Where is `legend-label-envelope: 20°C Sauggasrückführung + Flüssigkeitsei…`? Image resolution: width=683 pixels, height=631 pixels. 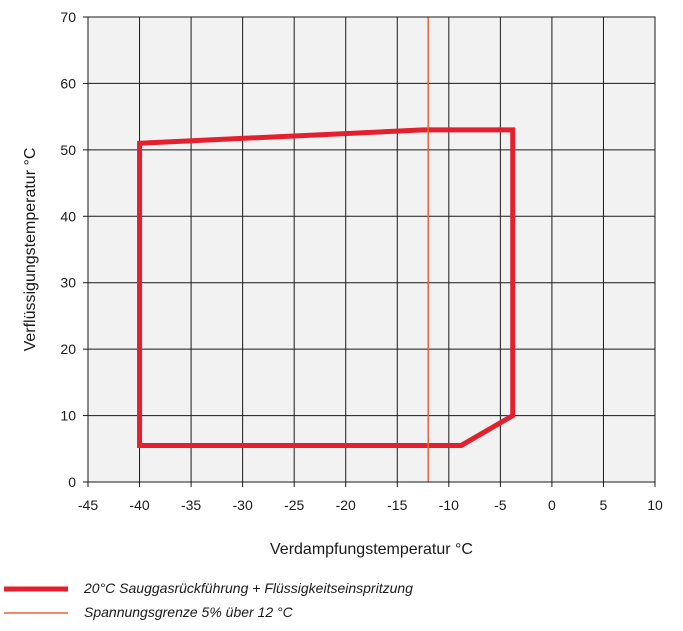
legend-label-envelope: 20°C Sauggasrückführung + Flüssigkeitsei… is located at coordinates (248, 588).